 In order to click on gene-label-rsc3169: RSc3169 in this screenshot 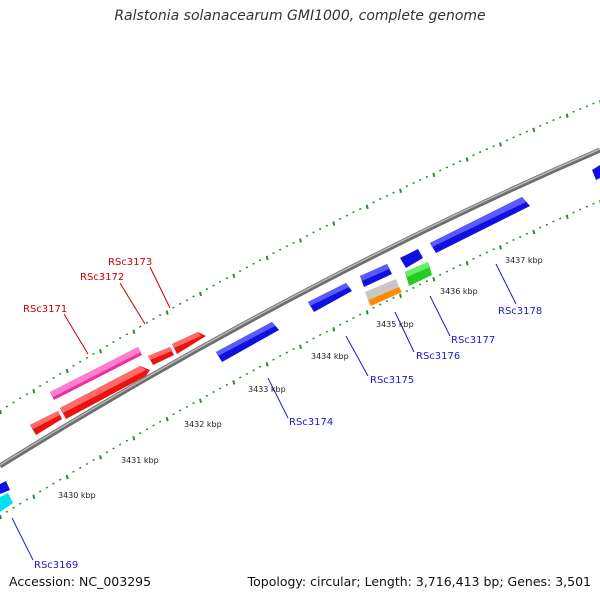, I will do `click(56, 565)`.